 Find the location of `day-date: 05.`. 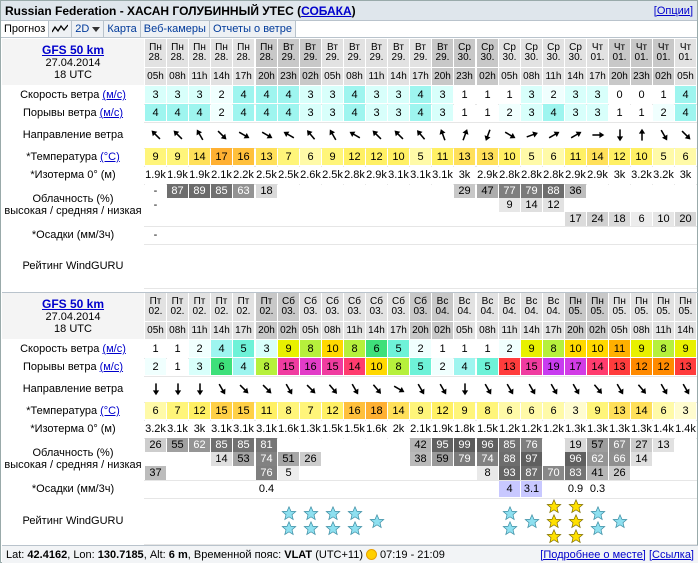

day-date: 05. is located at coordinates (619, 311).